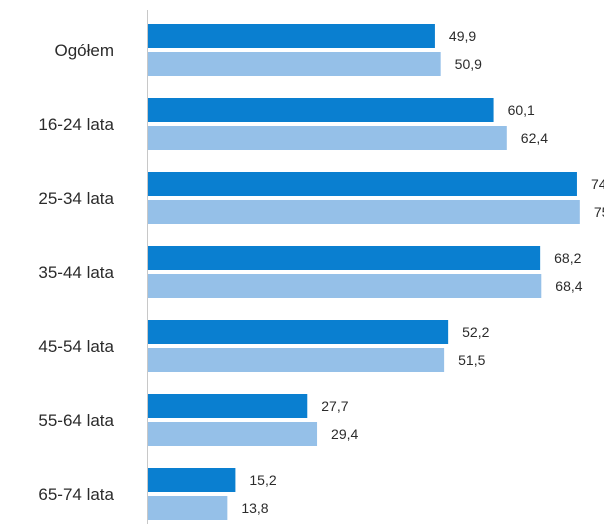 This screenshot has width=604, height=524. What do you see at coordinates (254, 508) in the screenshot?
I see `value-label: 13,8` at bounding box center [254, 508].